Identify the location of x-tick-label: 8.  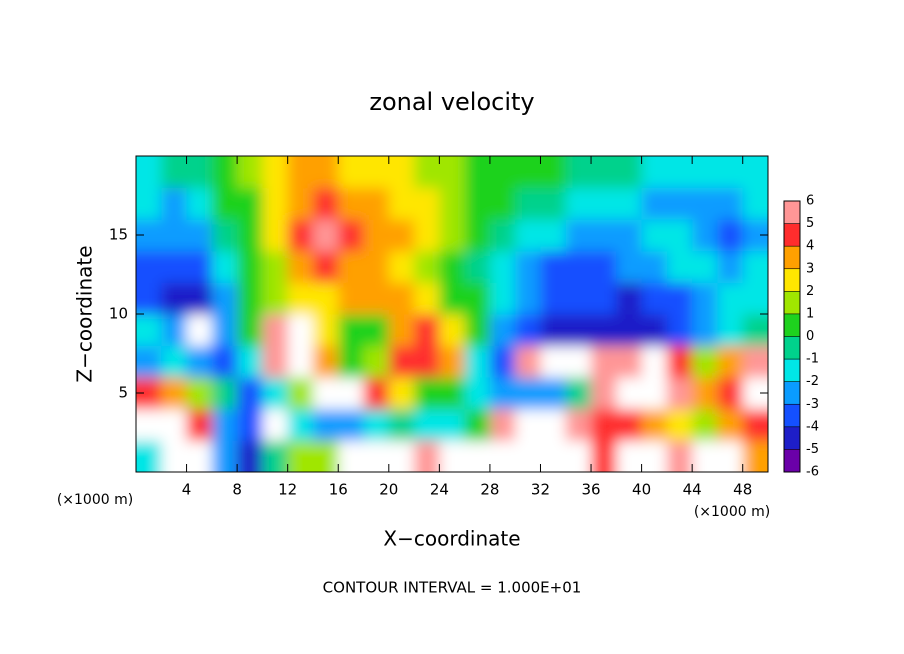
(237, 490).